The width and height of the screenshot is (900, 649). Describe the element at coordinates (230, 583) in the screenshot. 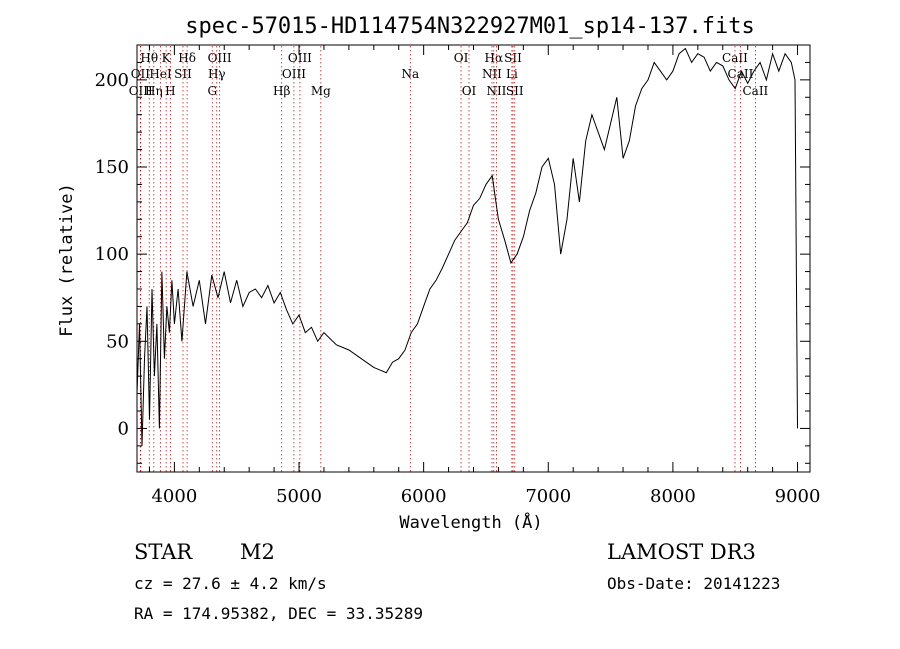

I see `redshift-cz: cz = 27.6 ± 4.2 km/s` at that location.